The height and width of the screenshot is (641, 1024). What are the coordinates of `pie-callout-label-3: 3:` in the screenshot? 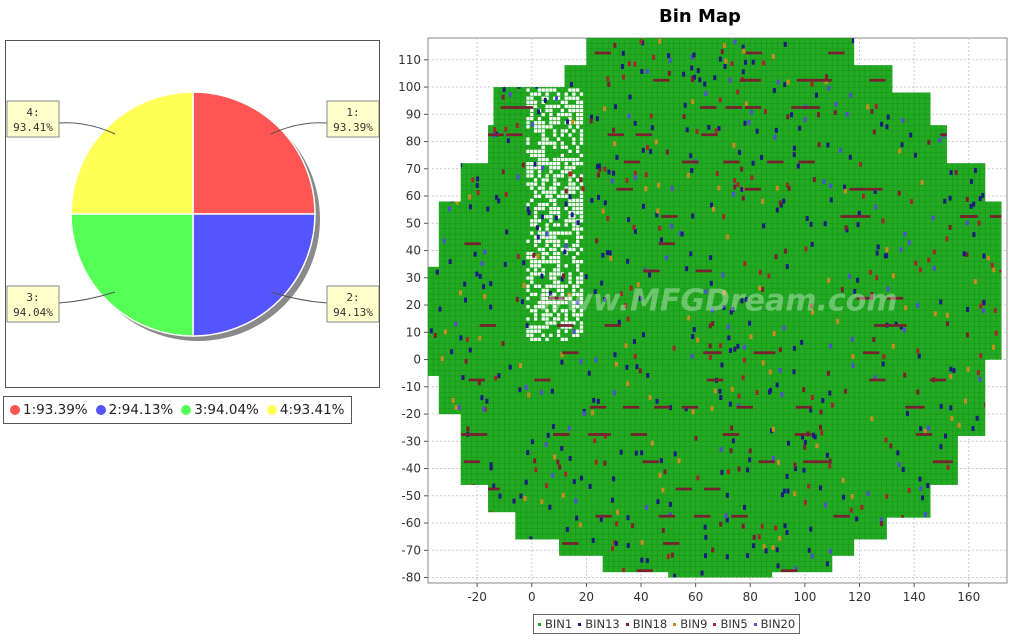 It's located at (32, 297).